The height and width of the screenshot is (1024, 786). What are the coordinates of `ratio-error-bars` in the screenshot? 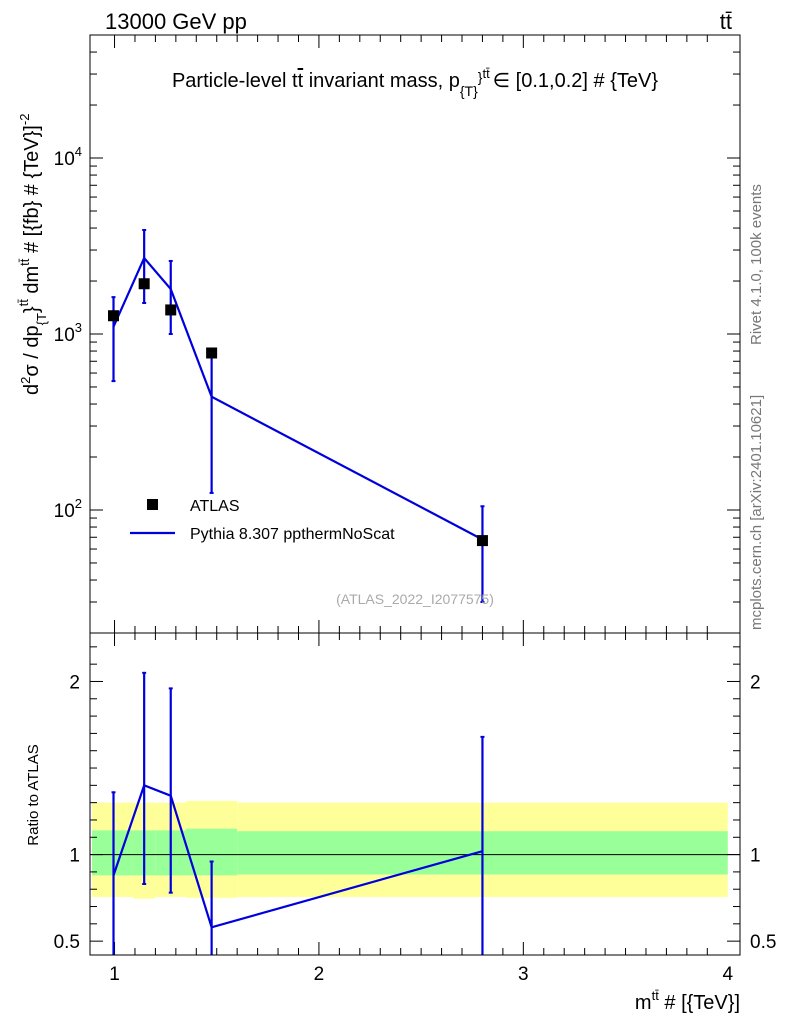 It's located at (298, 813).